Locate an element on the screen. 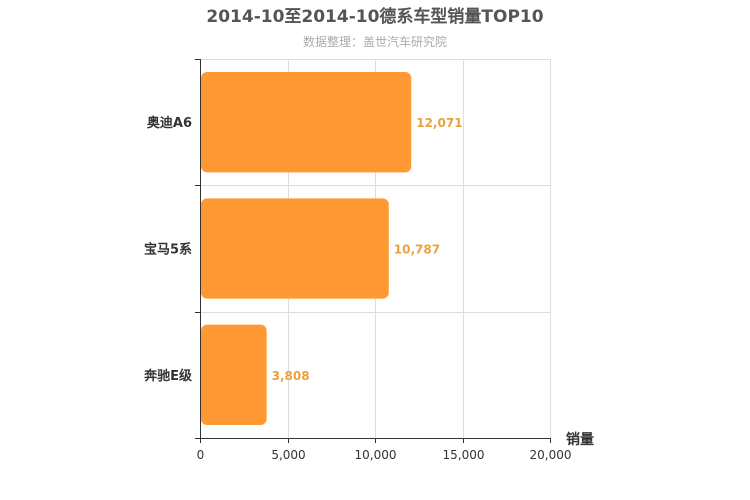 The image size is (750, 500). x-tick-label: 10,000 is located at coordinates (376, 455).